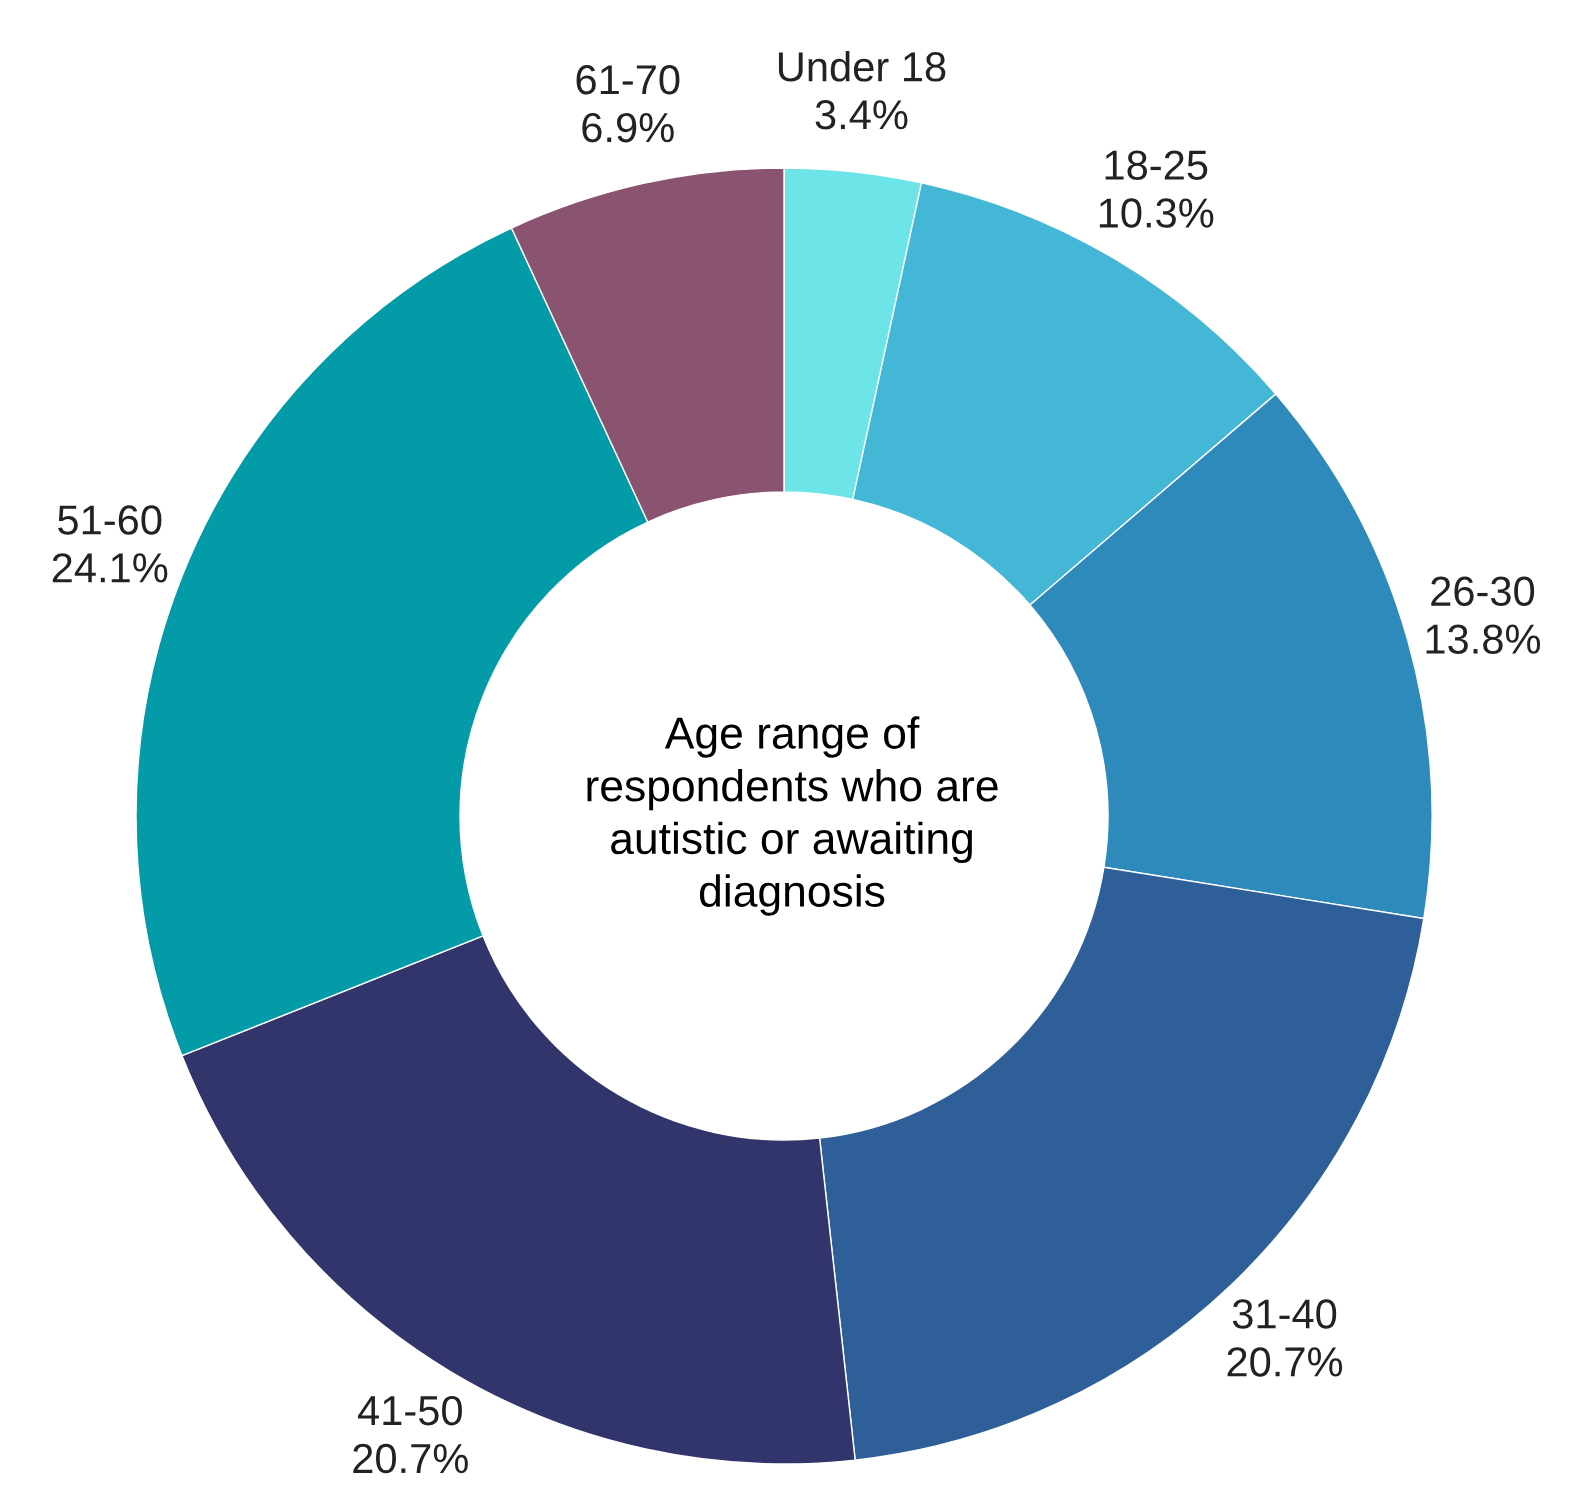 The image size is (1580, 1505). Describe the element at coordinates (110, 520) in the screenshot. I see `slice-label: 51-60` at that location.